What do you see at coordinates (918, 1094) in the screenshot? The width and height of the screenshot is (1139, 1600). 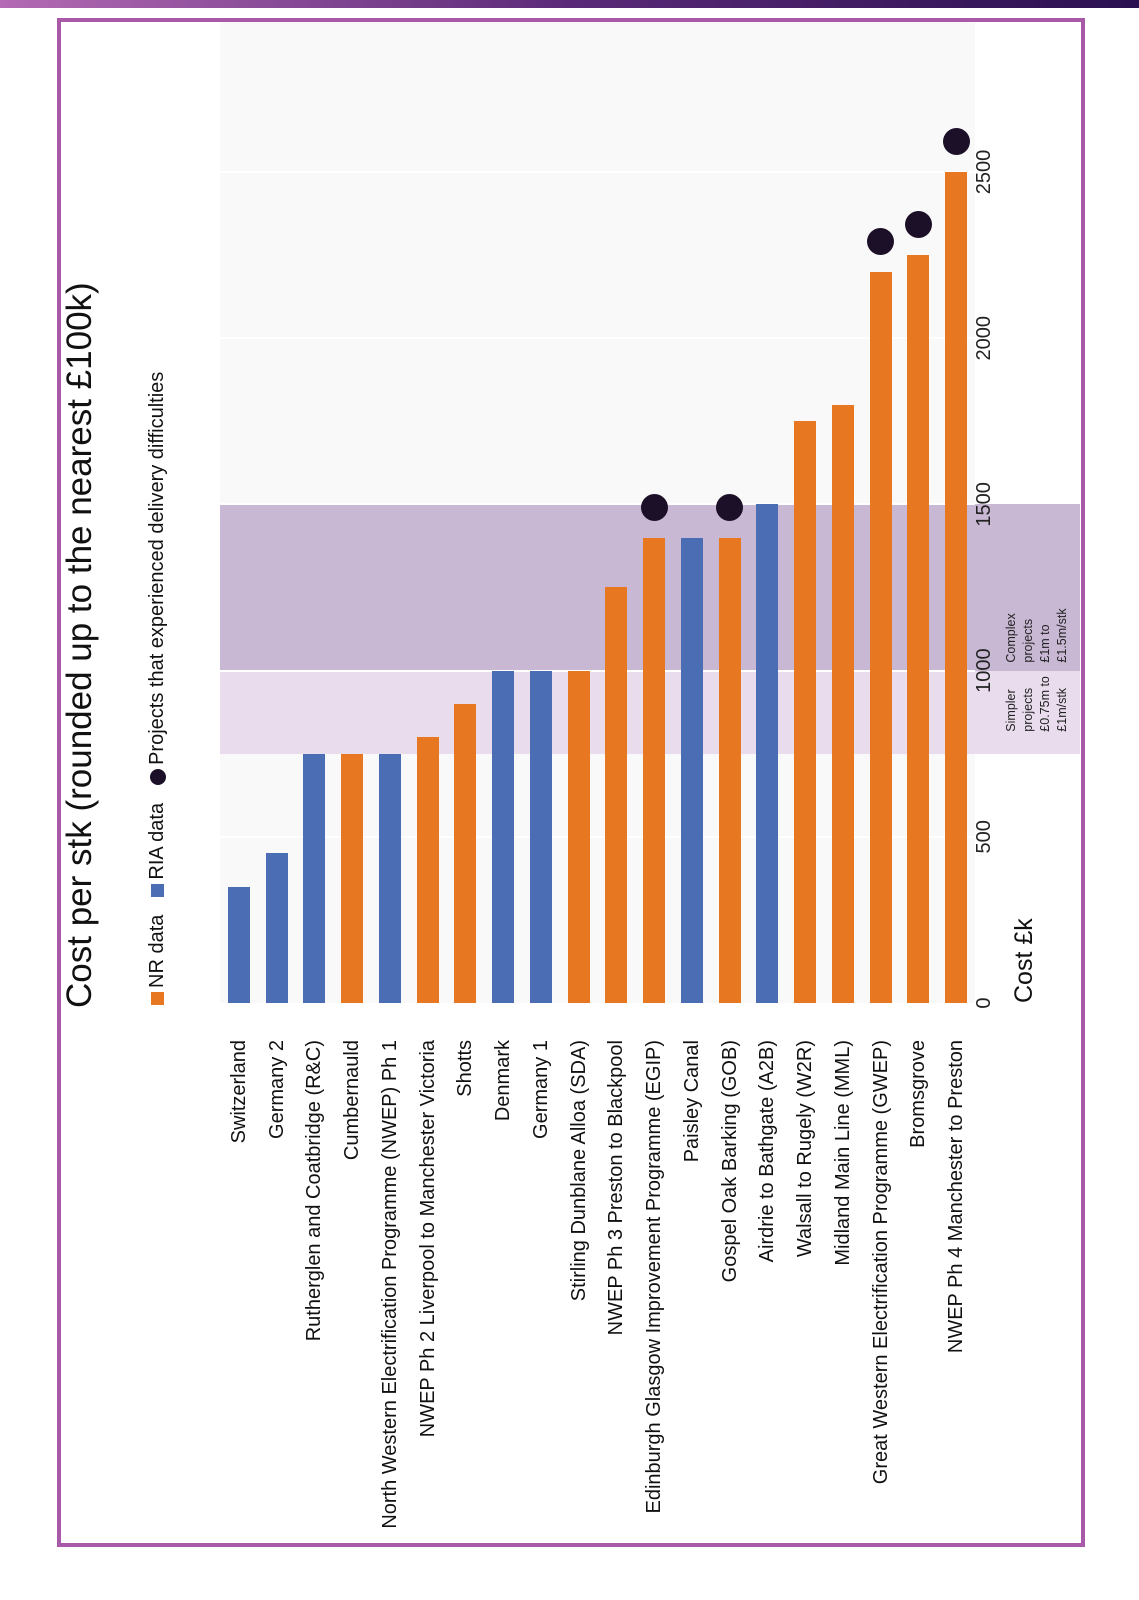 I see `category-label: Bromsgrove` at bounding box center [918, 1094].